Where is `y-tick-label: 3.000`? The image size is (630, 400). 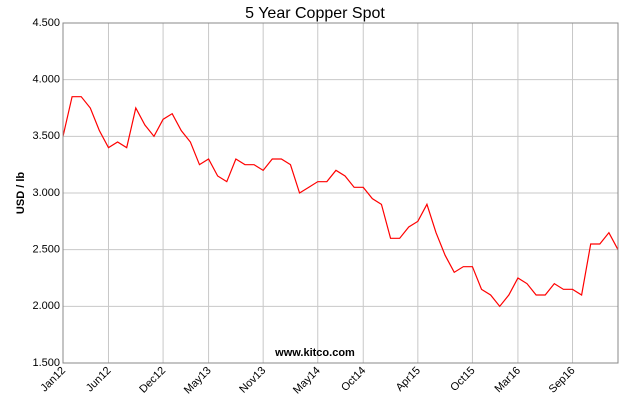
y-tick-label: 3.000 is located at coordinates (46, 193).